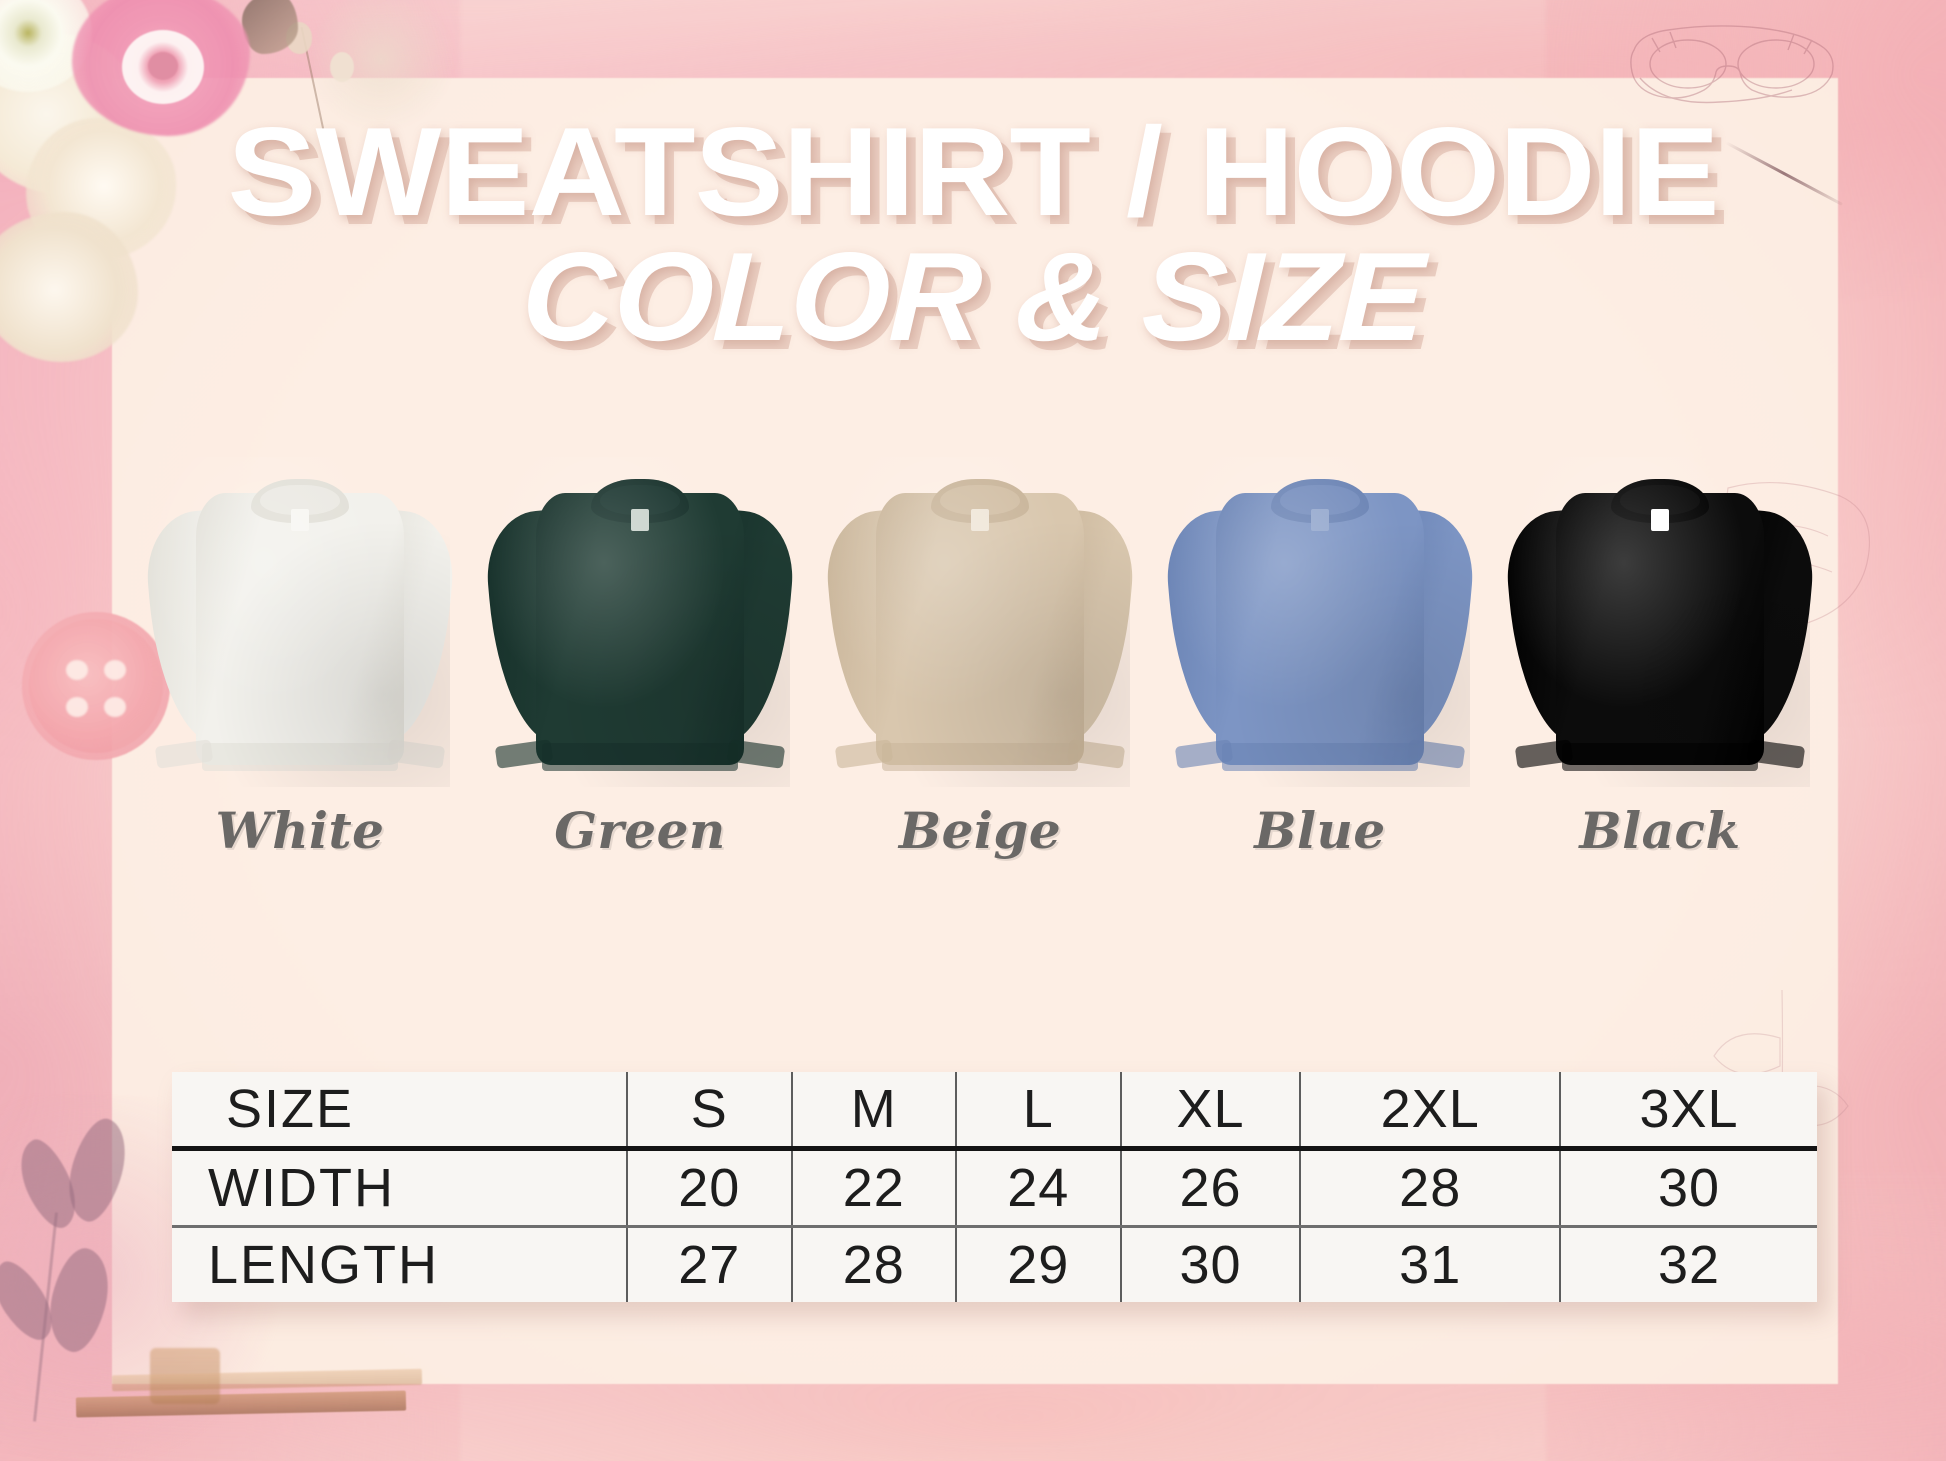 Image resolution: width=1946 pixels, height=1461 pixels. What do you see at coordinates (1430, 1264) in the screenshot?
I see `length-2xl: 31` at bounding box center [1430, 1264].